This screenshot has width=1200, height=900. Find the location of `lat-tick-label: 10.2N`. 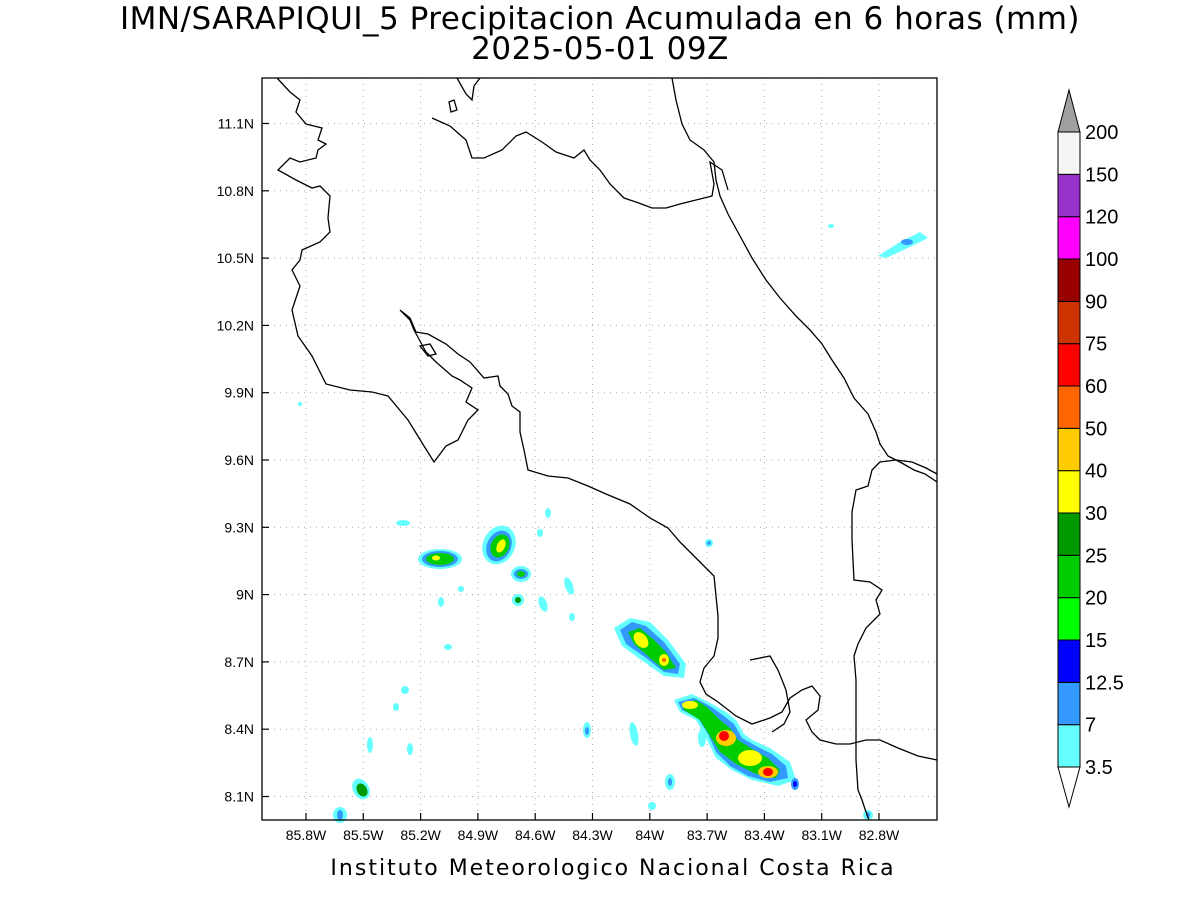

lat-tick-label: 10.2N is located at coordinates (235, 325).